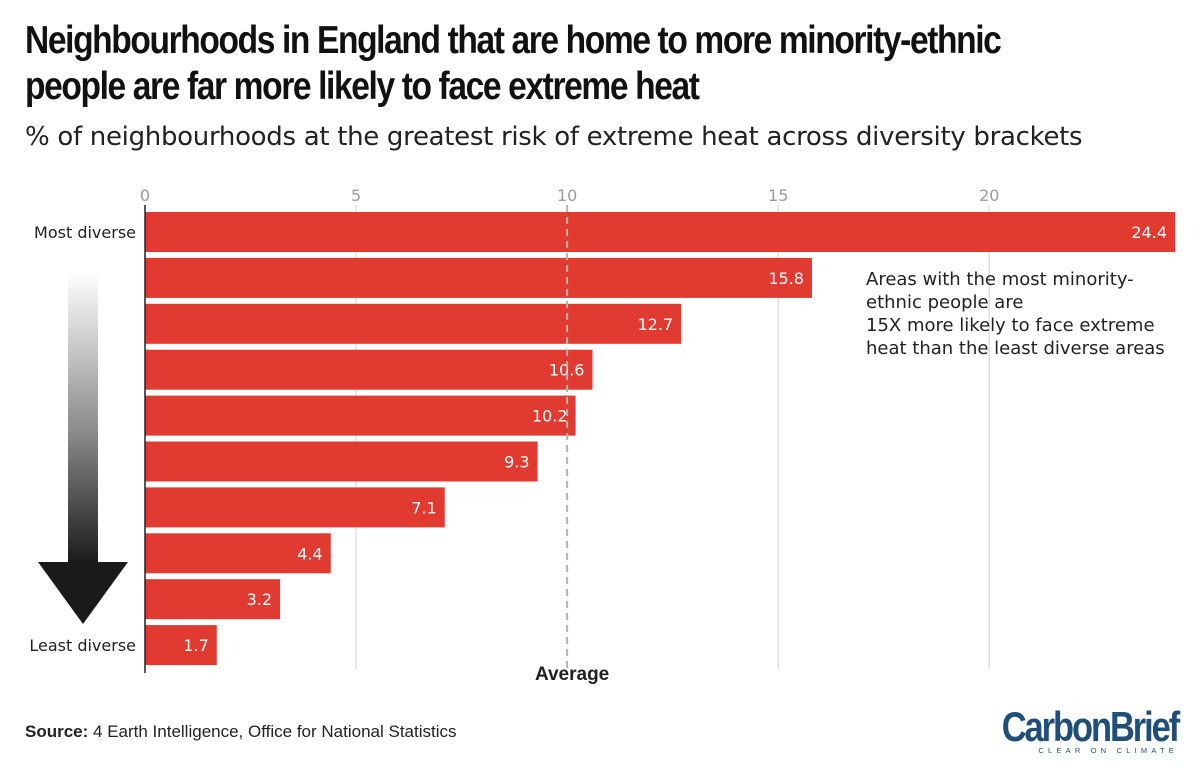 The image size is (1200, 768). Describe the element at coordinates (259, 599) in the screenshot. I see `bar-value-label: 3.2` at that location.